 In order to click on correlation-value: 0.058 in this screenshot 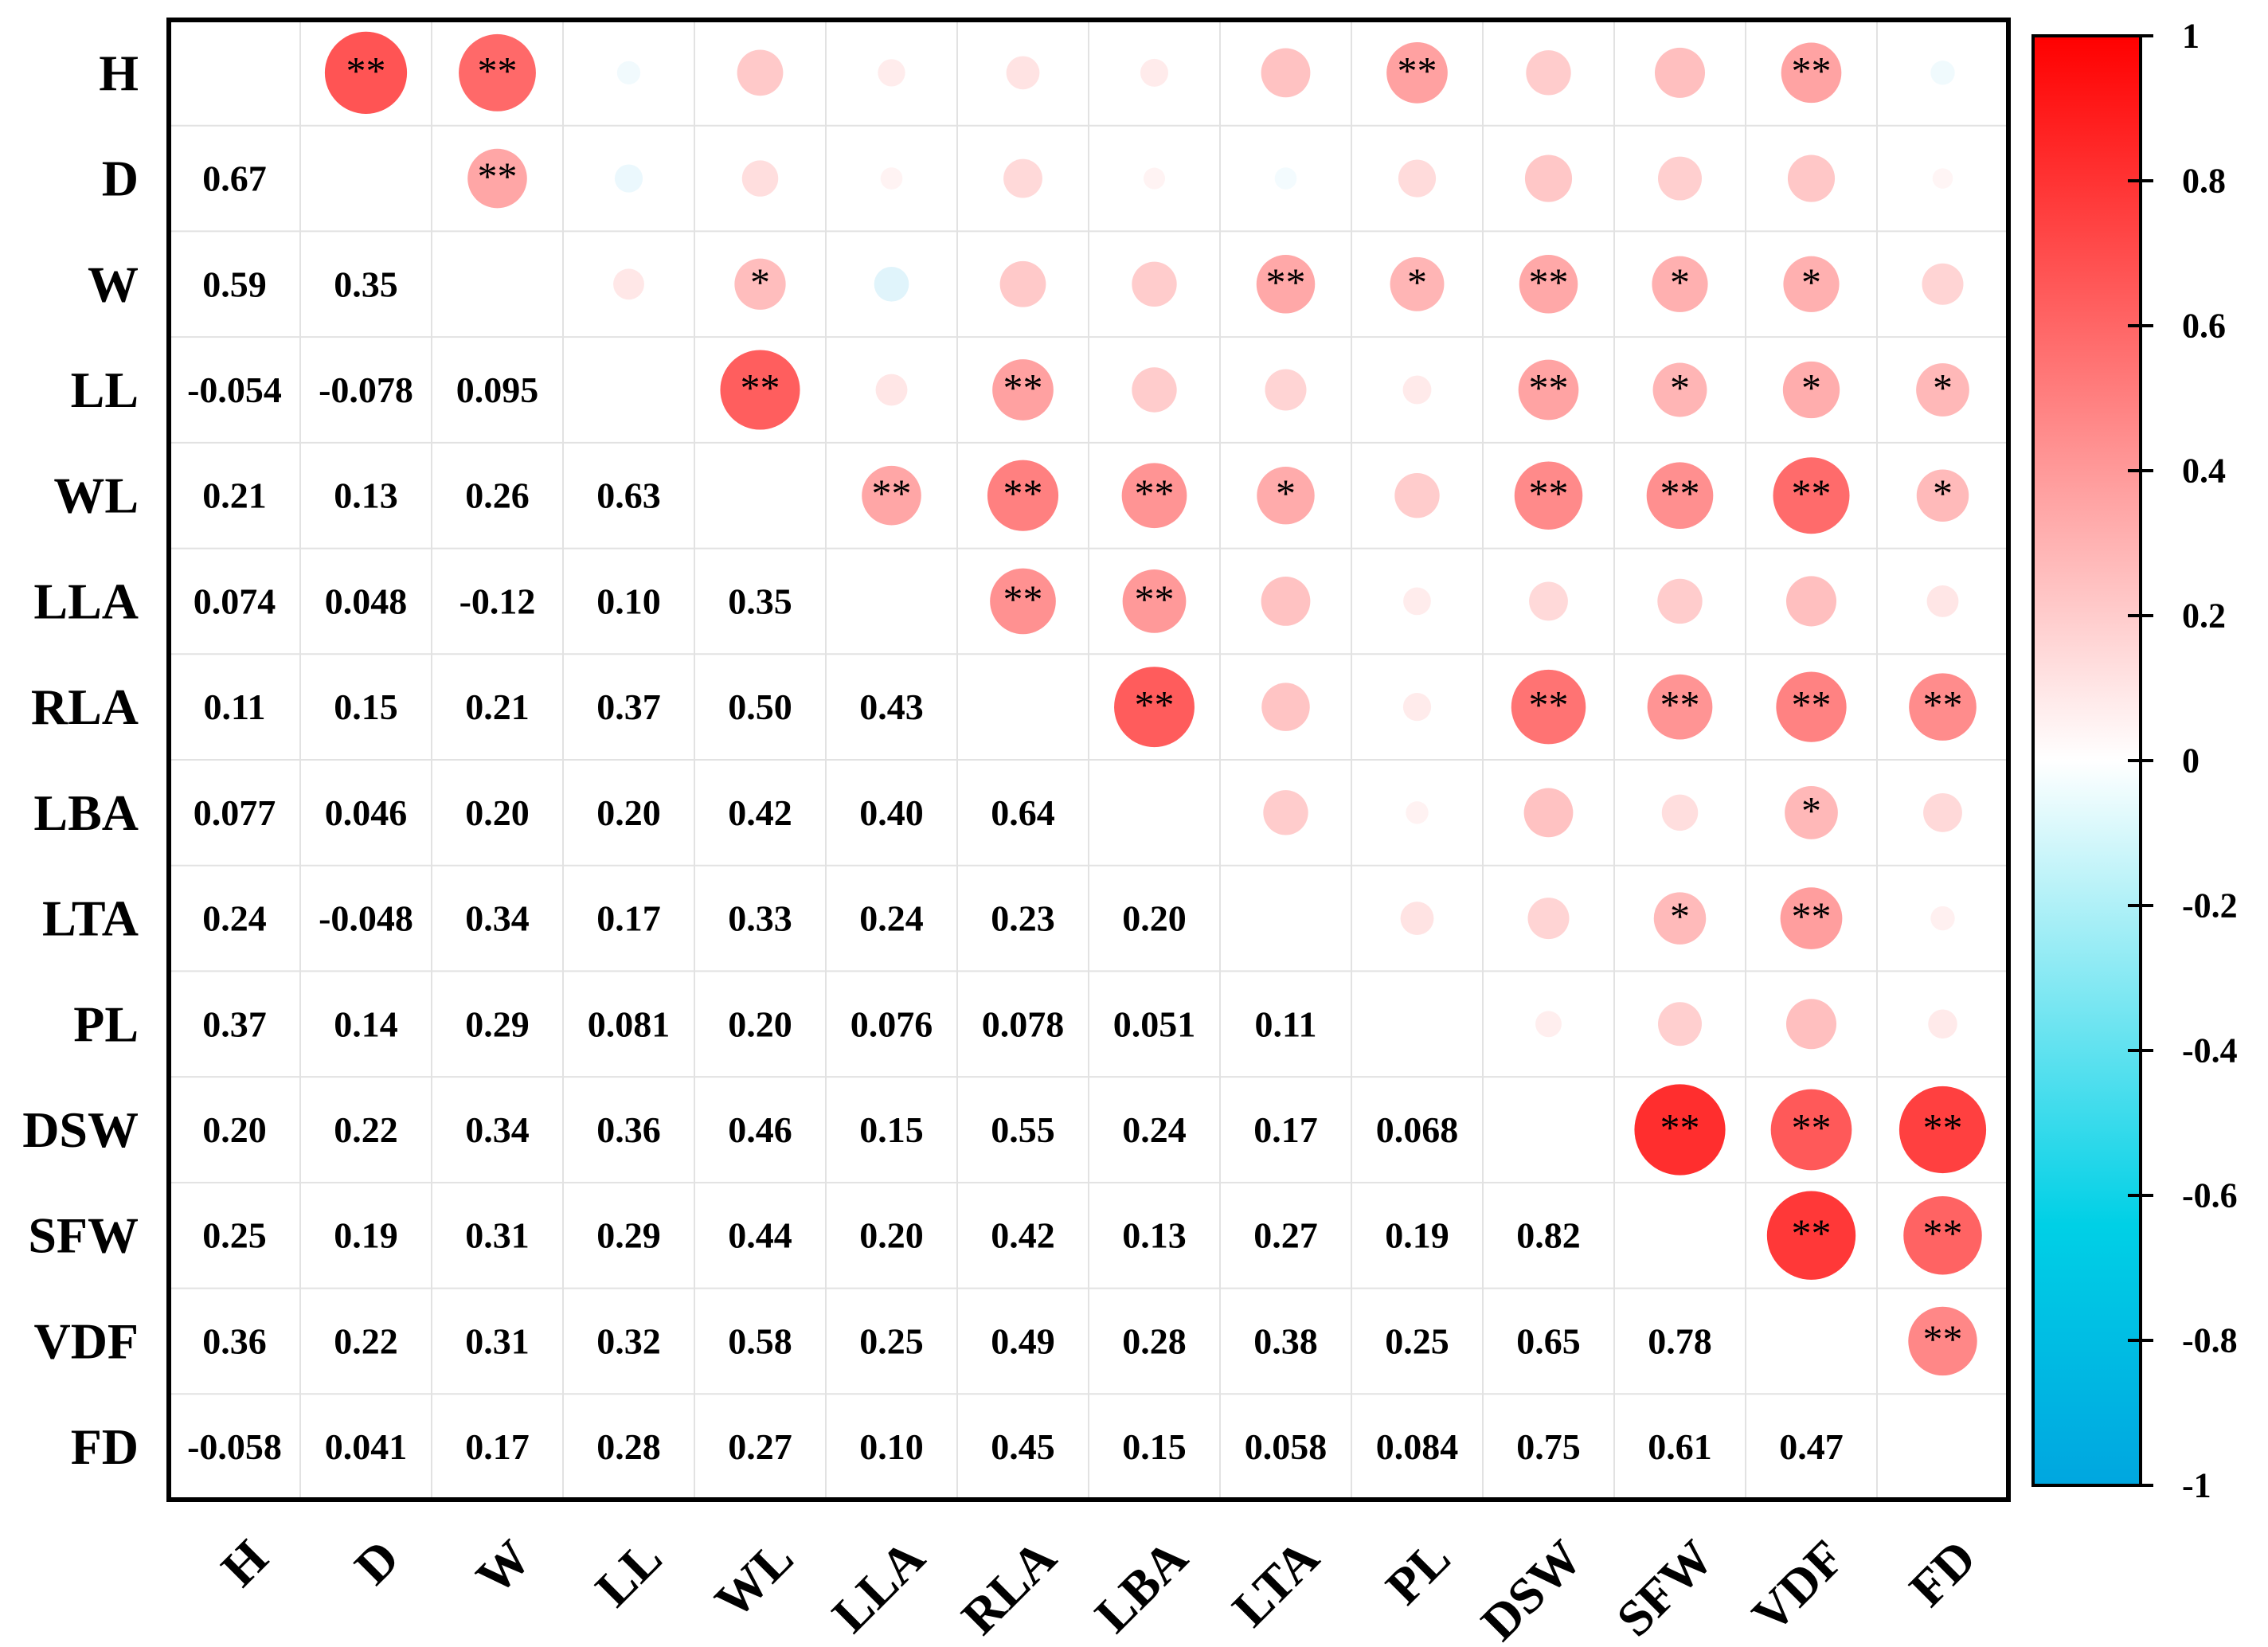, I will do `click(1286, 1446)`.